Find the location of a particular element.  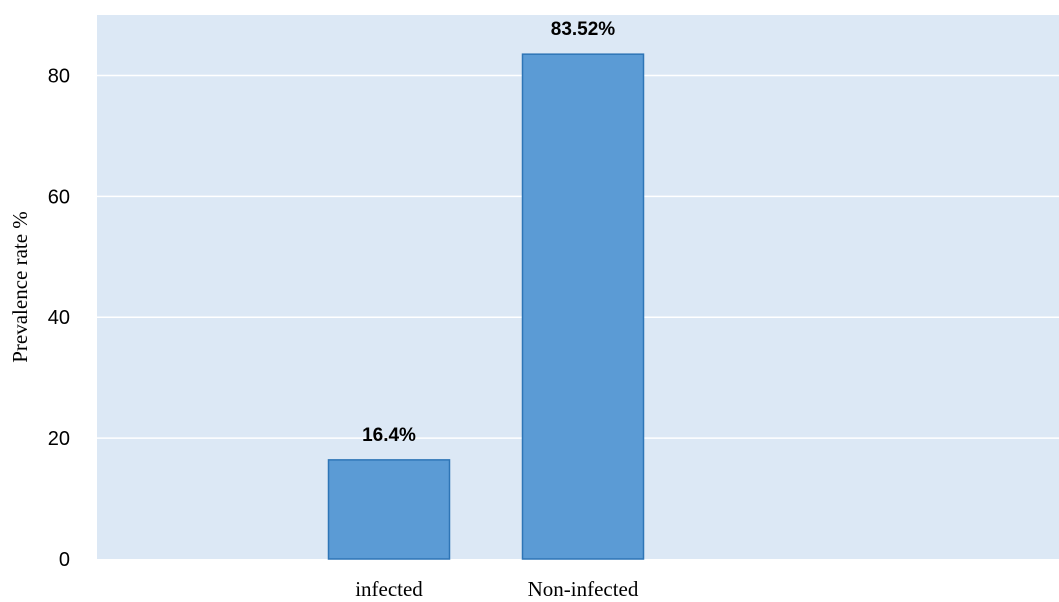

y-tick-label: 40 is located at coordinates (59, 318).